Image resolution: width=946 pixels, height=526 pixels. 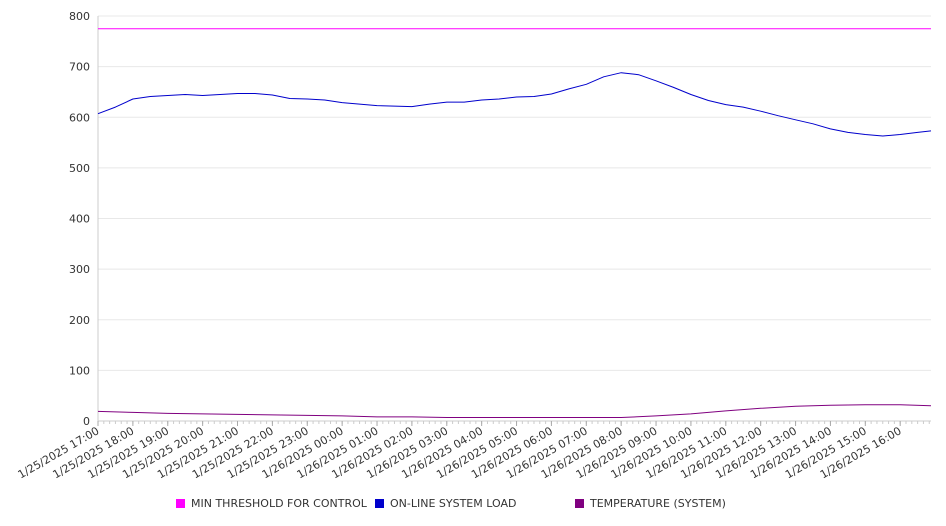 What do you see at coordinates (79, 67) in the screenshot?
I see `y-tick-label-700: 700` at bounding box center [79, 67].